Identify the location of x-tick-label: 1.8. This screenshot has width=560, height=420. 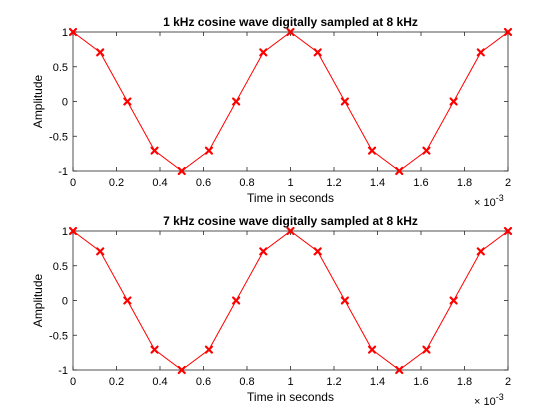
(464, 382).